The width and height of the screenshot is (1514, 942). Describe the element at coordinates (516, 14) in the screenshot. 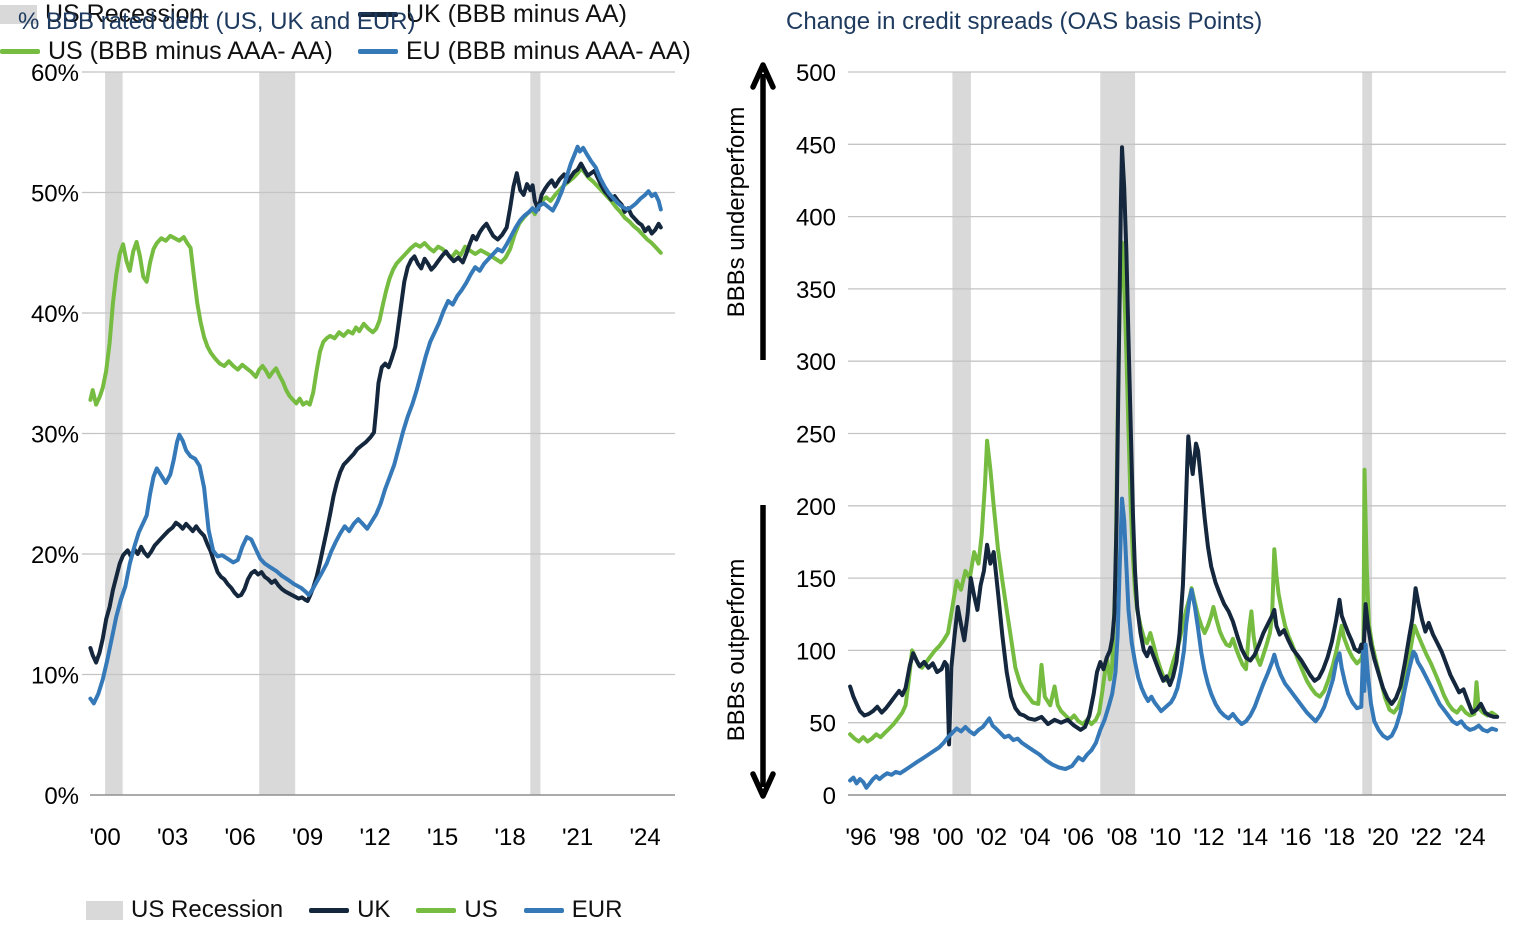

I see `legend-label: UK (BBB minus AA)` at that location.